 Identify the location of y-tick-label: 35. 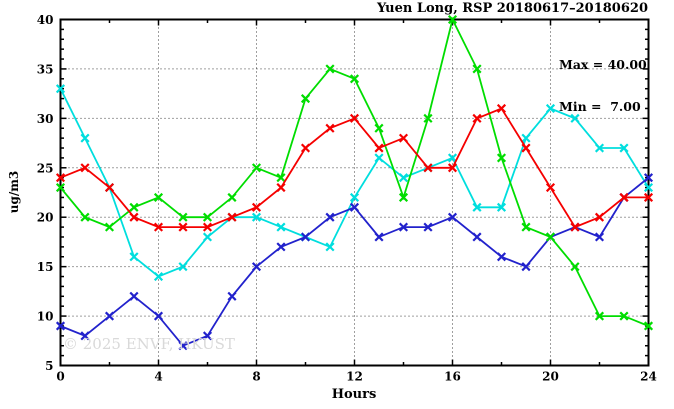
(45, 69).